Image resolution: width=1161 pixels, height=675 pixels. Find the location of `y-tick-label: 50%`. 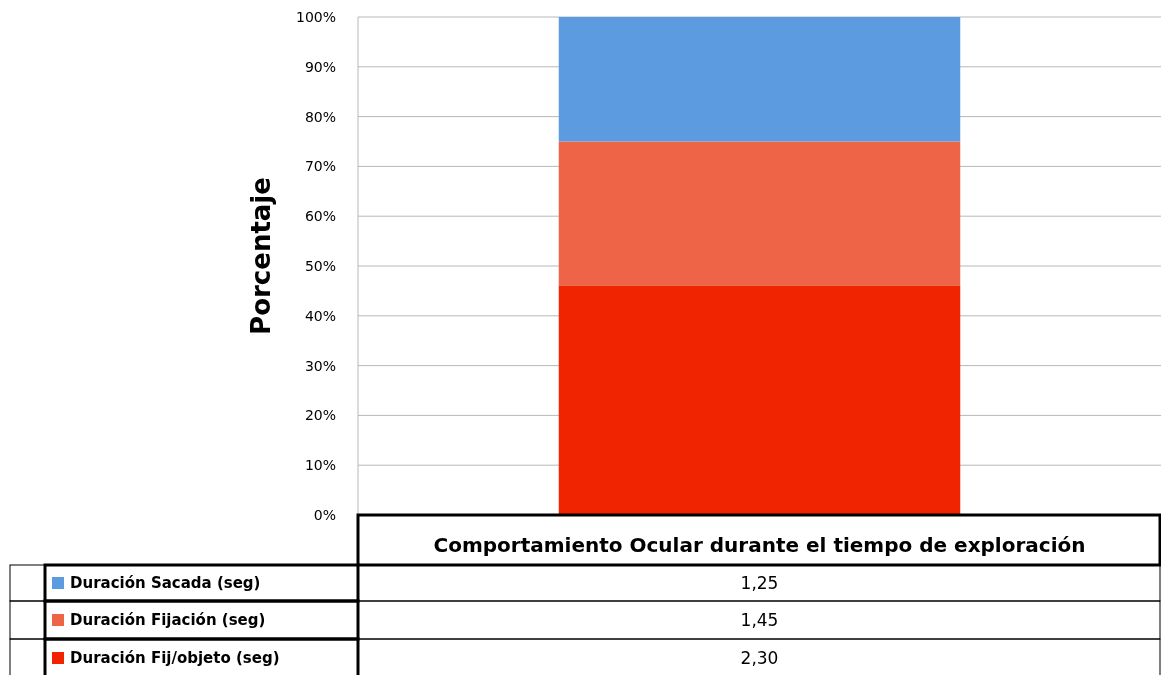

y-tick-label: 50% is located at coordinates (320, 265).